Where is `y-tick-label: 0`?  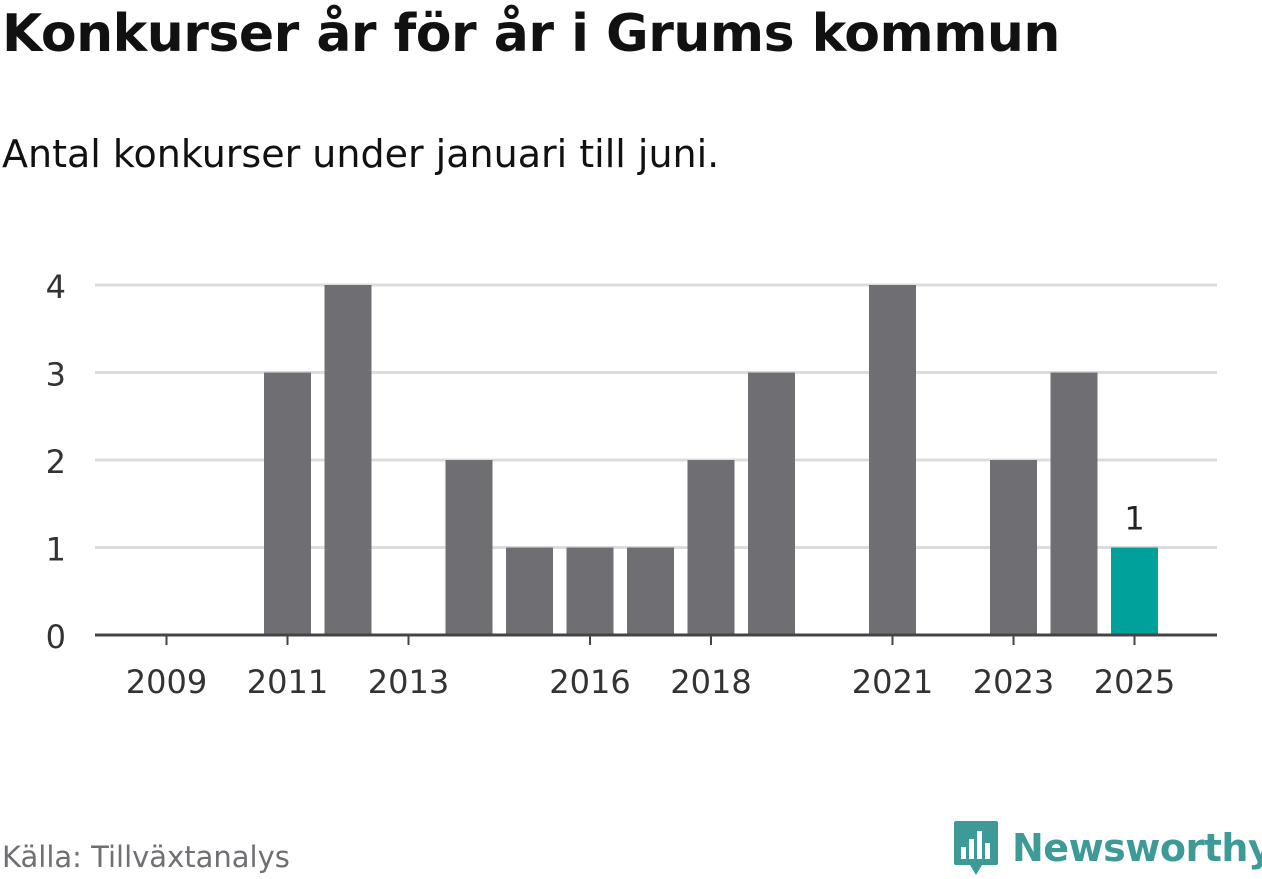 y-tick-label: 0 is located at coordinates (56, 637).